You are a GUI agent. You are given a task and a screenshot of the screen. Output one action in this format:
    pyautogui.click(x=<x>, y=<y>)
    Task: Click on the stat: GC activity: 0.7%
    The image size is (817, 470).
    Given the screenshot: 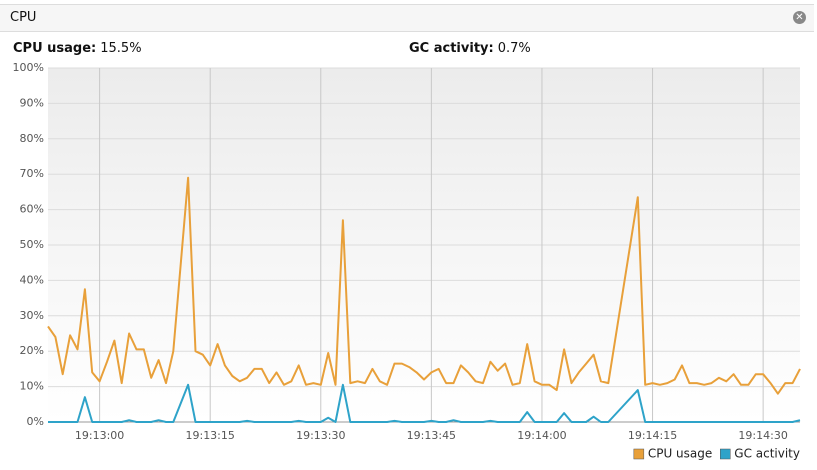 What is the action you would take?
    pyautogui.click(x=470, y=48)
    